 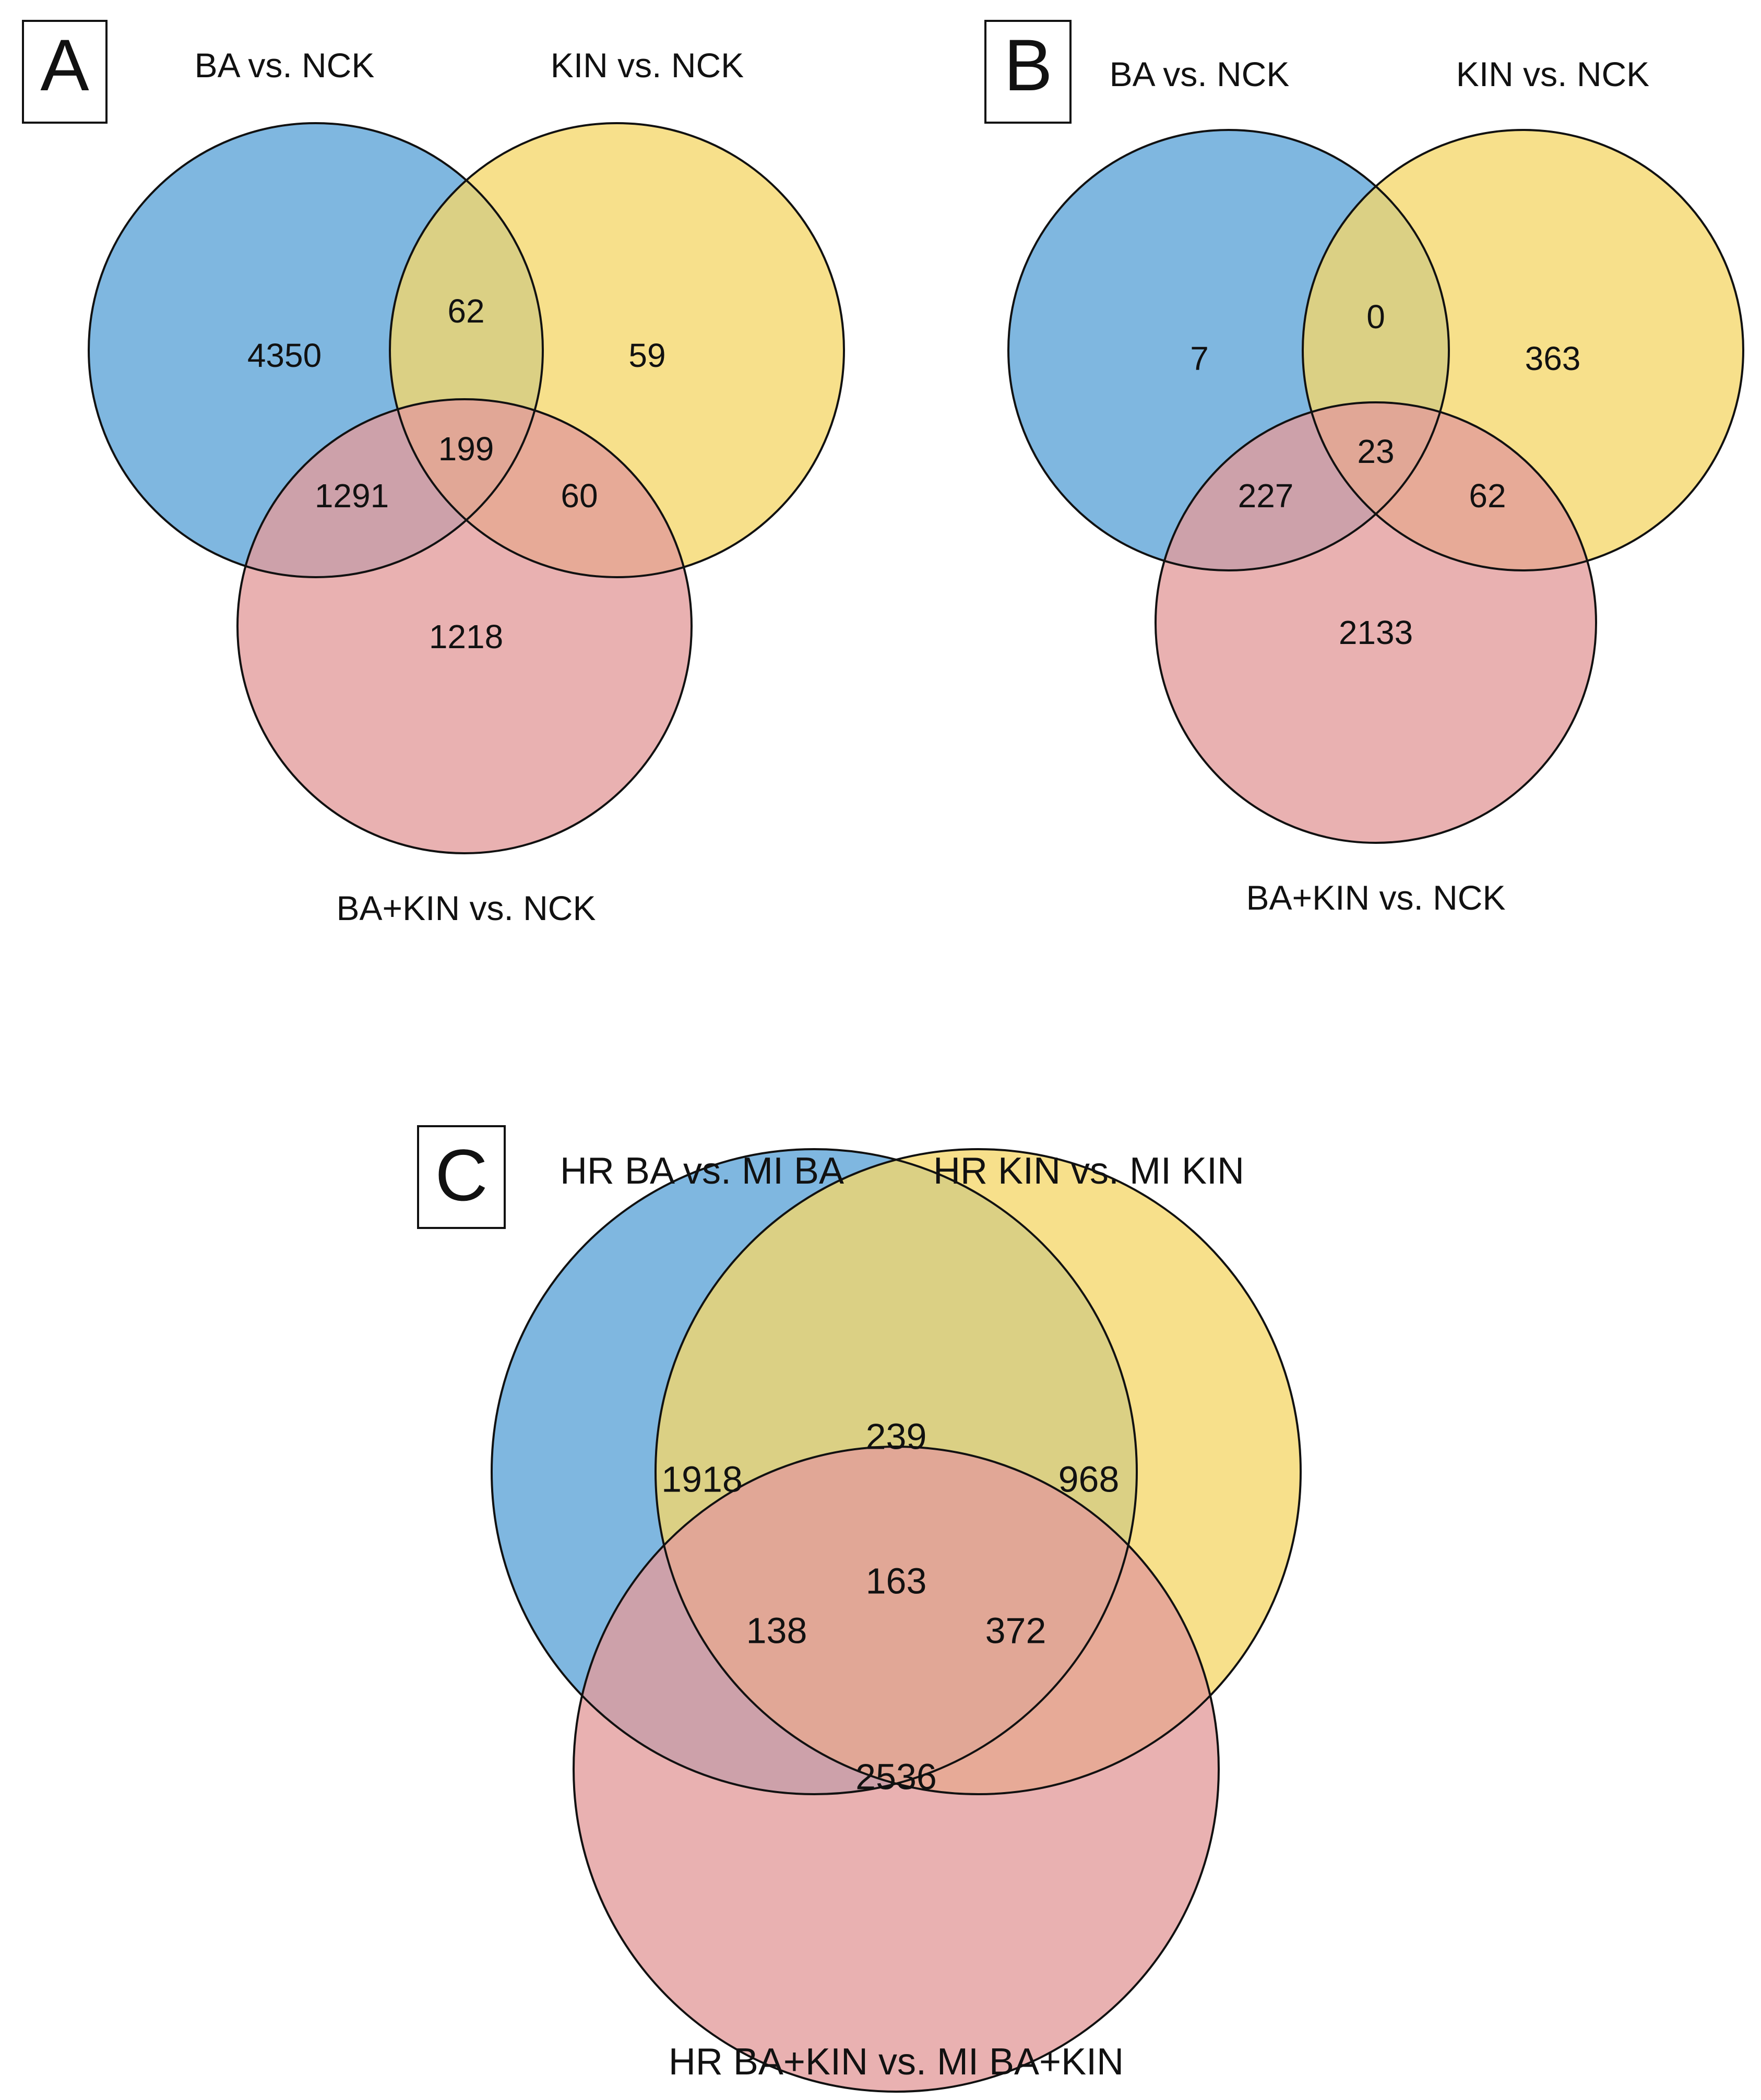 I want to click on panel-letter: C, so click(x=461, y=1175).